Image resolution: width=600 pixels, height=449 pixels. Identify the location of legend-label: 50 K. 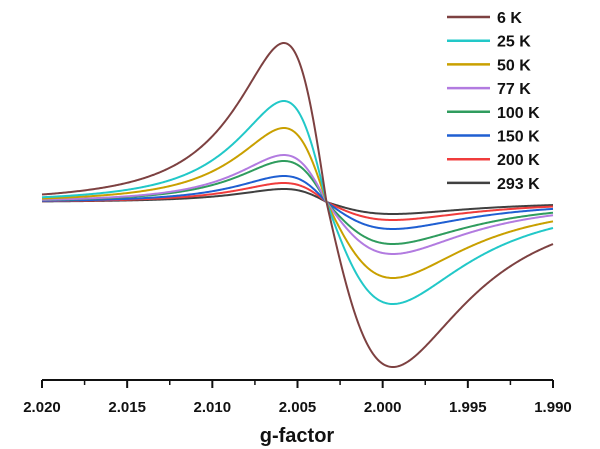
(514, 65).